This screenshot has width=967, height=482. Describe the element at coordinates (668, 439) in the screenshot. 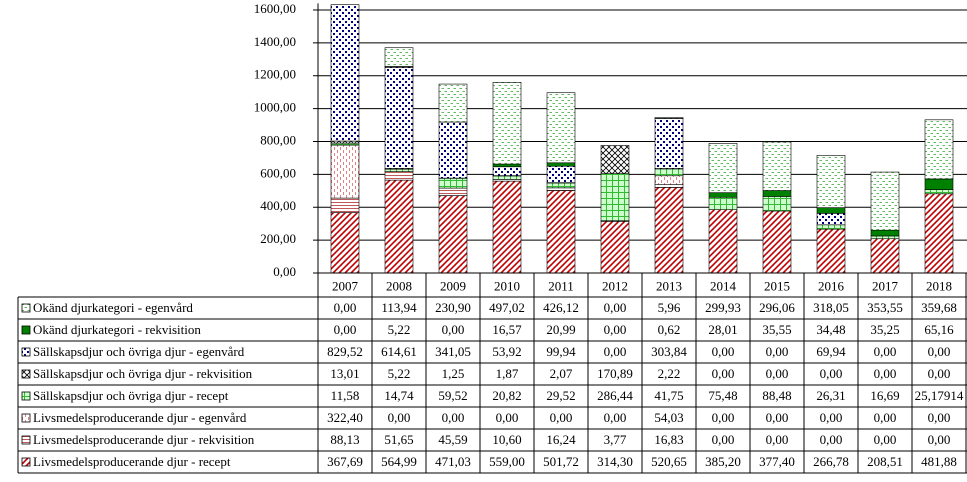

I see `table-cell: 16,83` at that location.